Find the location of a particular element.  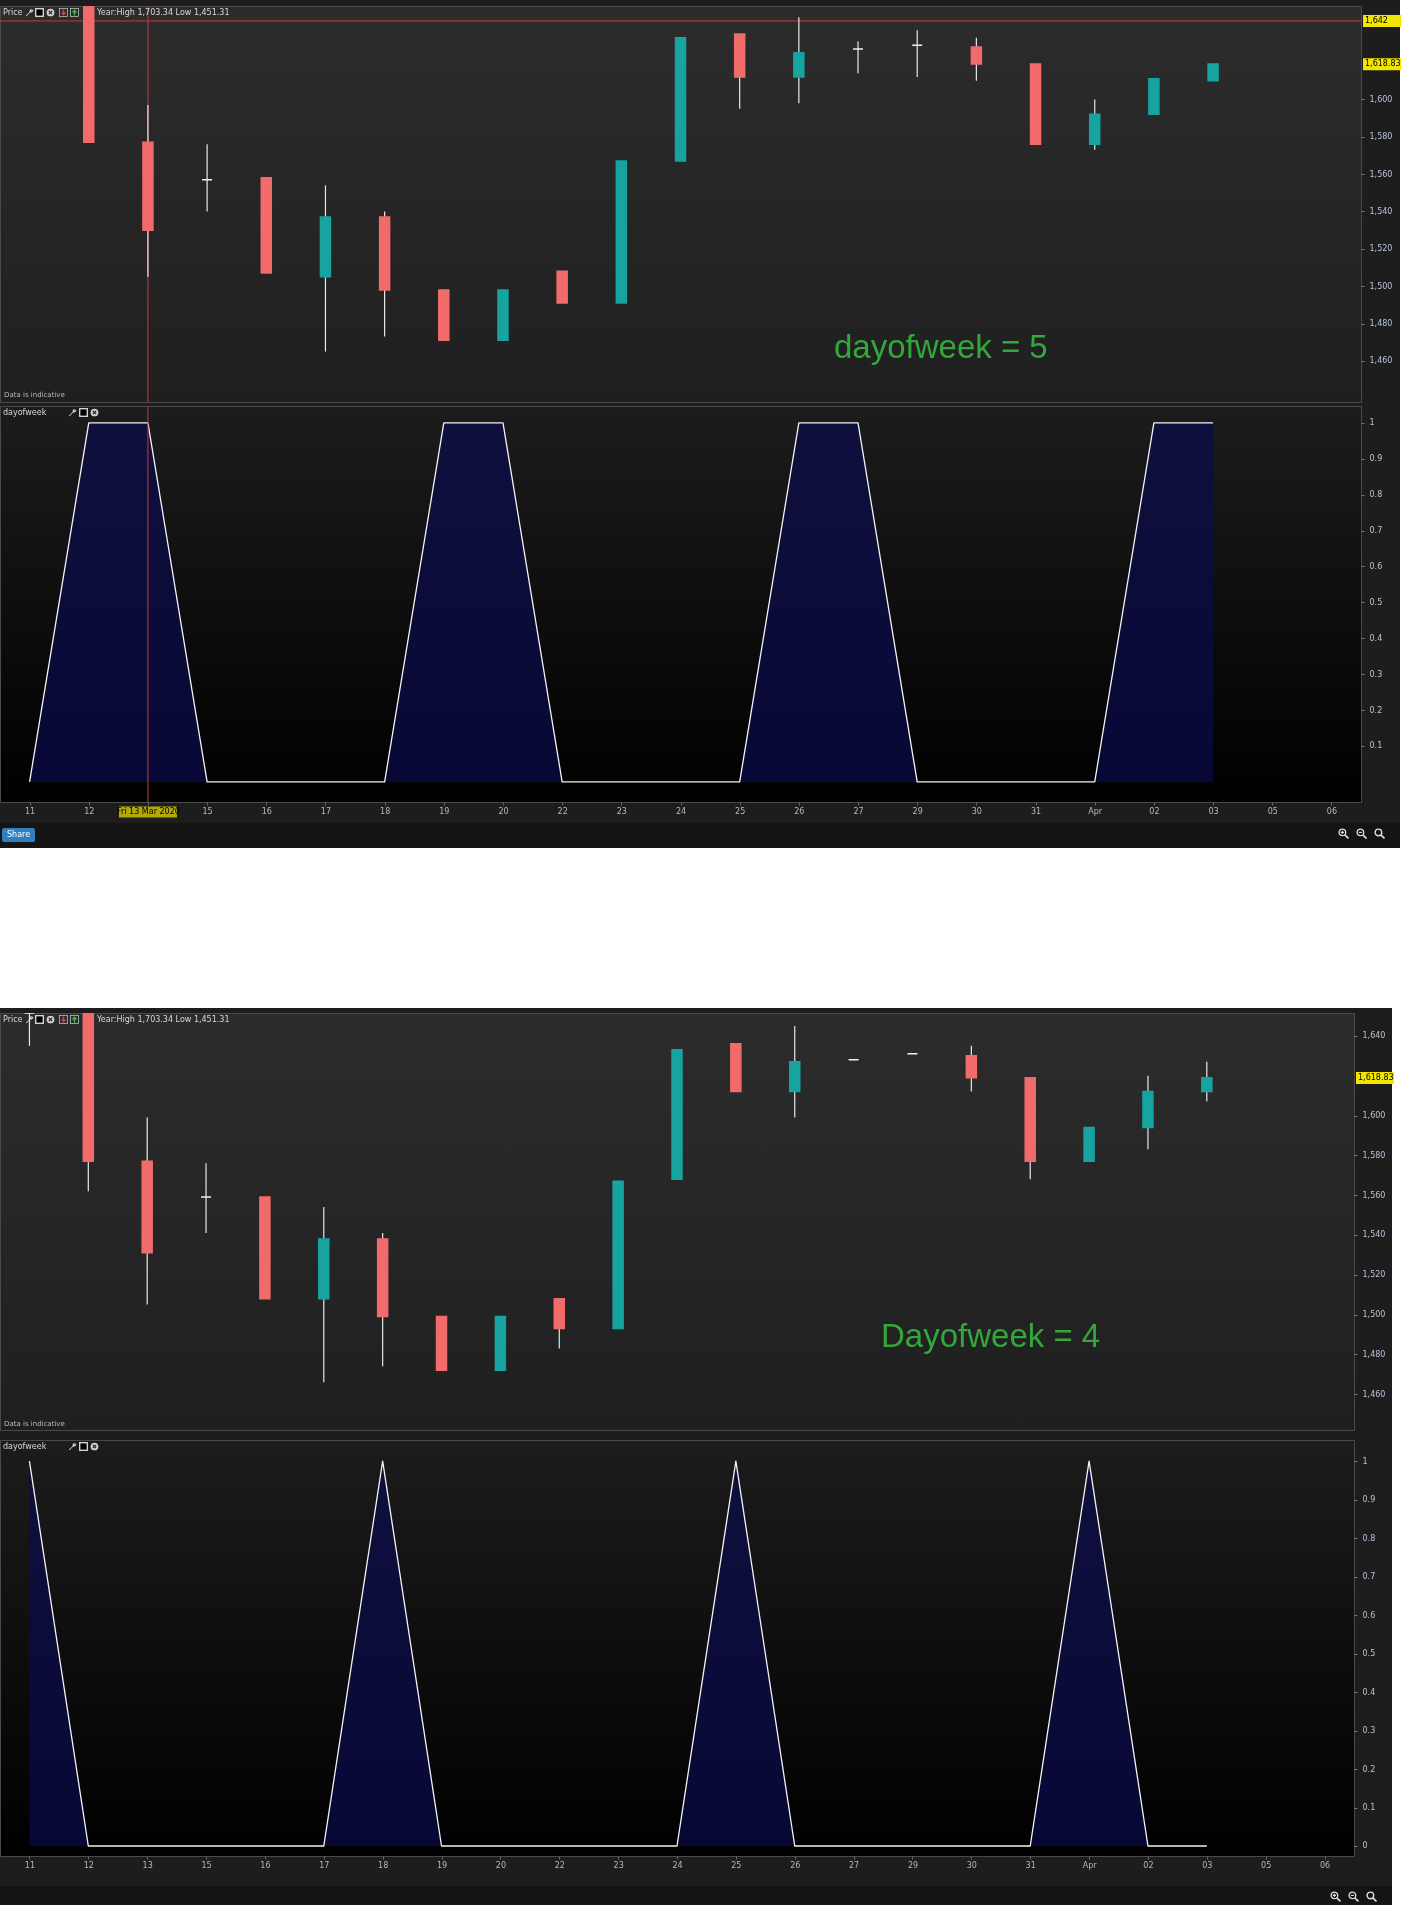

y-tick-label: 1,640 is located at coordinates (1374, 1036).